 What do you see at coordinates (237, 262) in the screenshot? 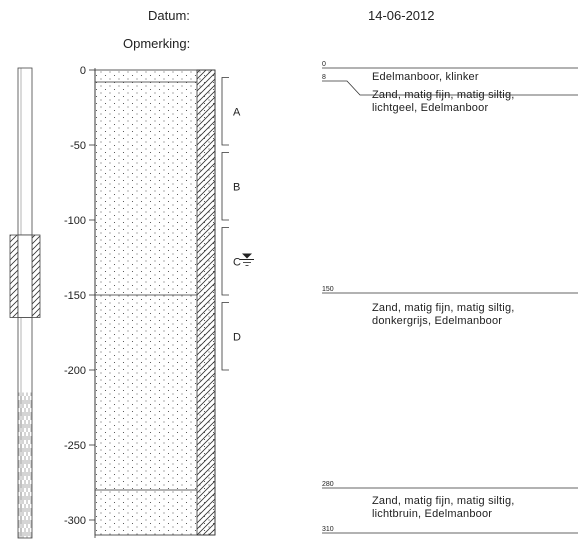
I see `sample-label: C` at bounding box center [237, 262].